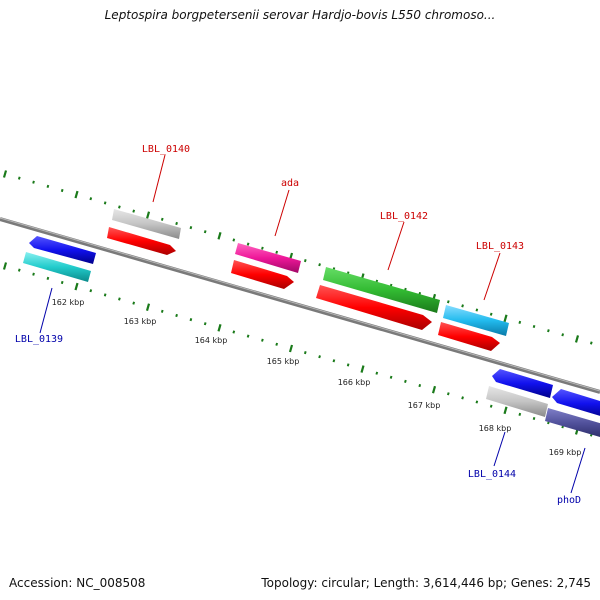 This screenshot has height=600, width=600. What do you see at coordinates (68, 302) in the screenshot?
I see `scale-label-162kbp: 162 kbp` at bounding box center [68, 302].